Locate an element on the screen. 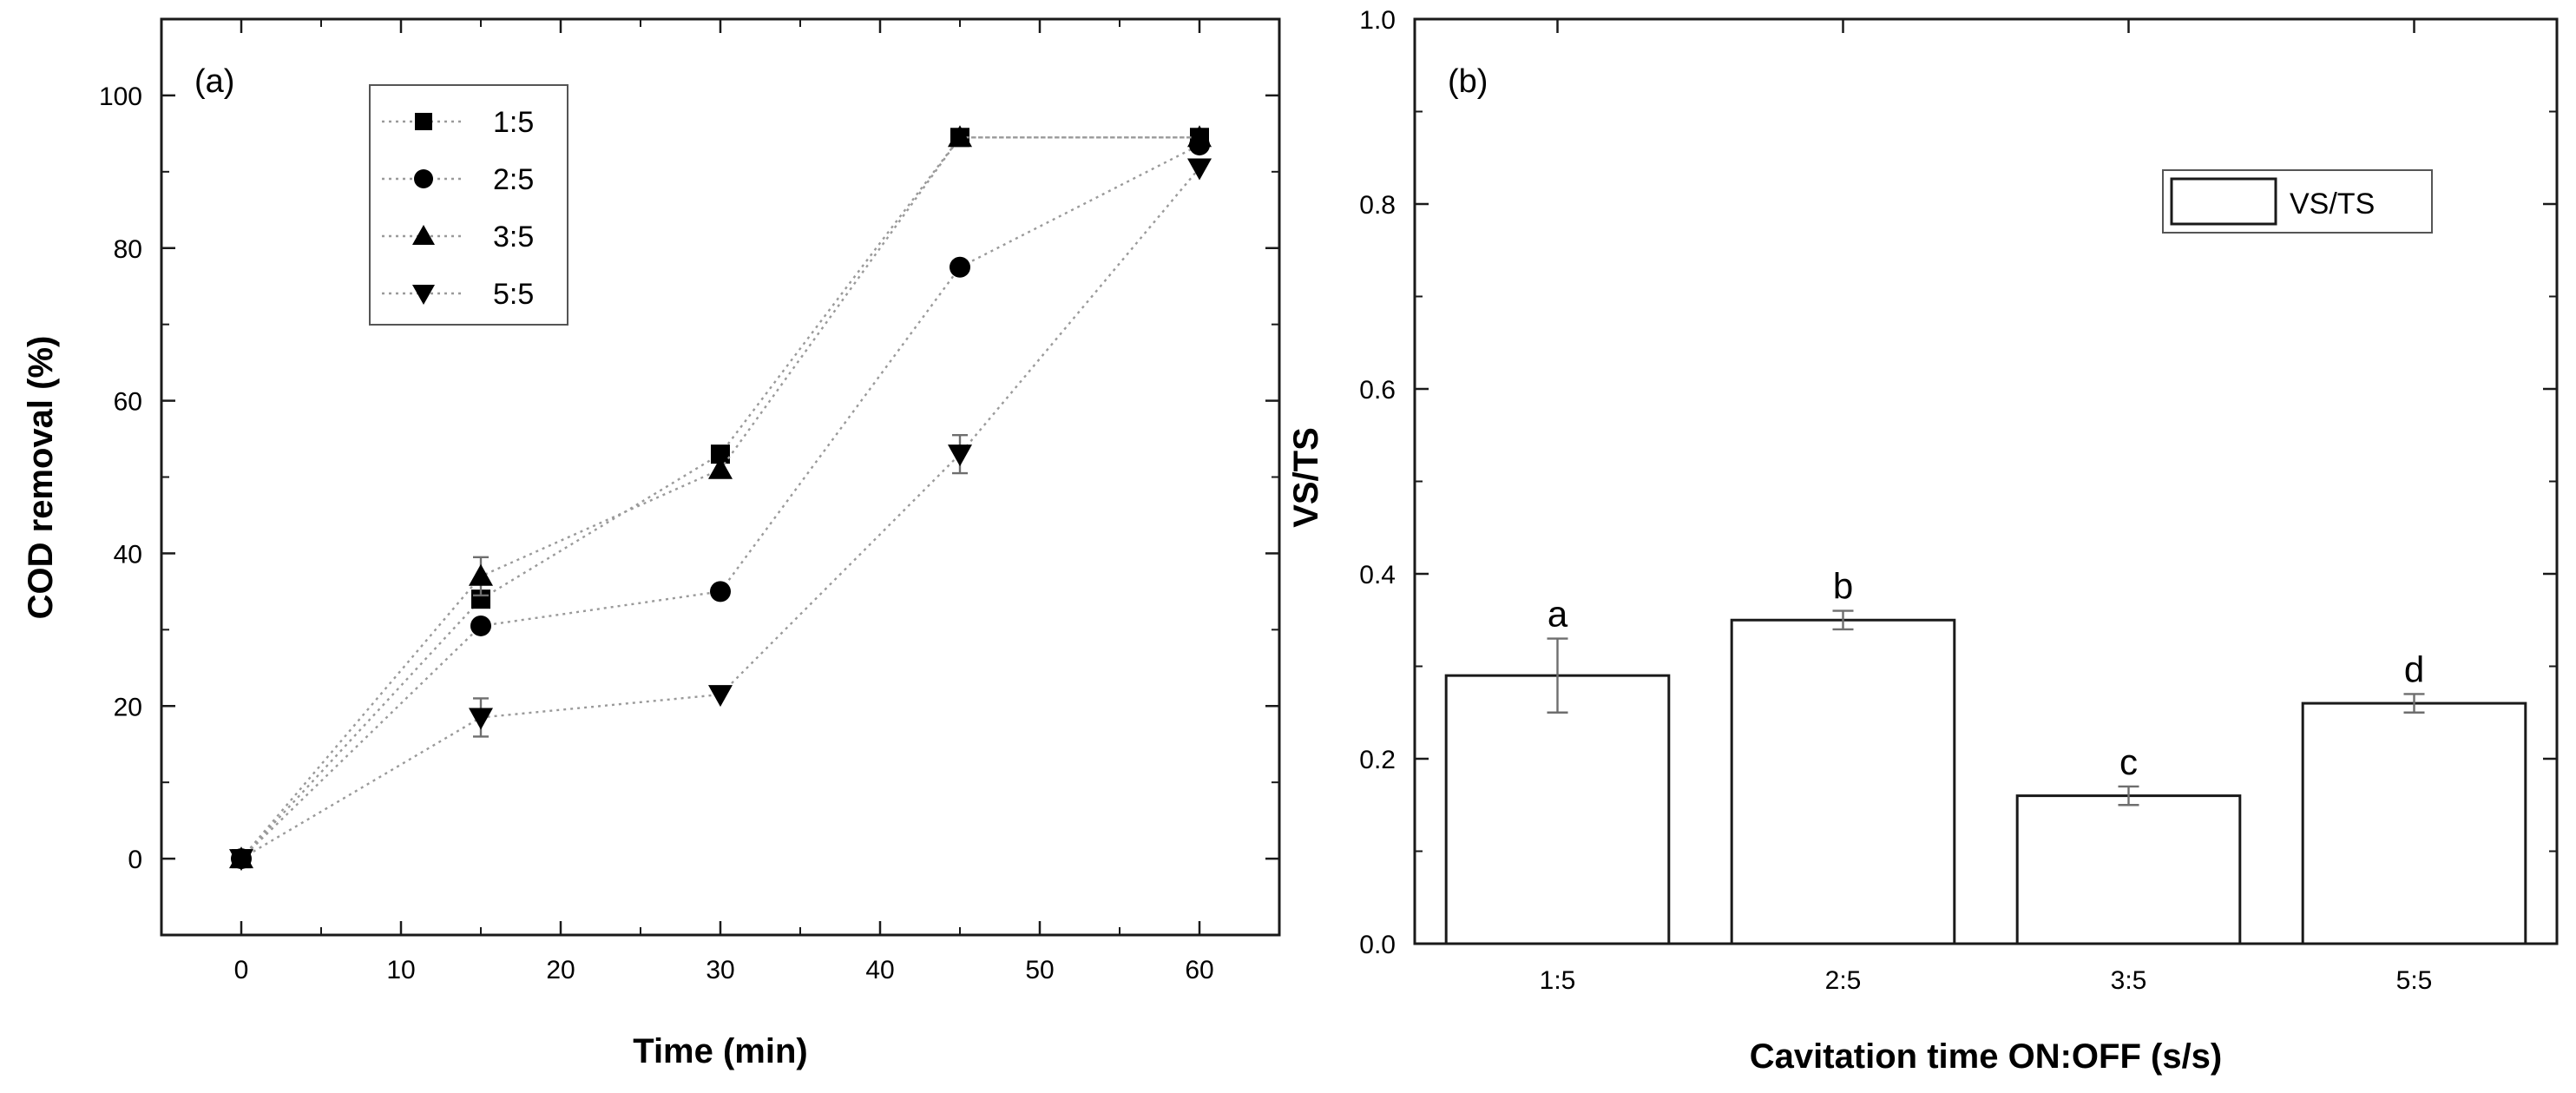 Image resolution: width=2576 pixels, height=1093 pixels. panel-b-legend: VS/TS is located at coordinates (2298, 201).